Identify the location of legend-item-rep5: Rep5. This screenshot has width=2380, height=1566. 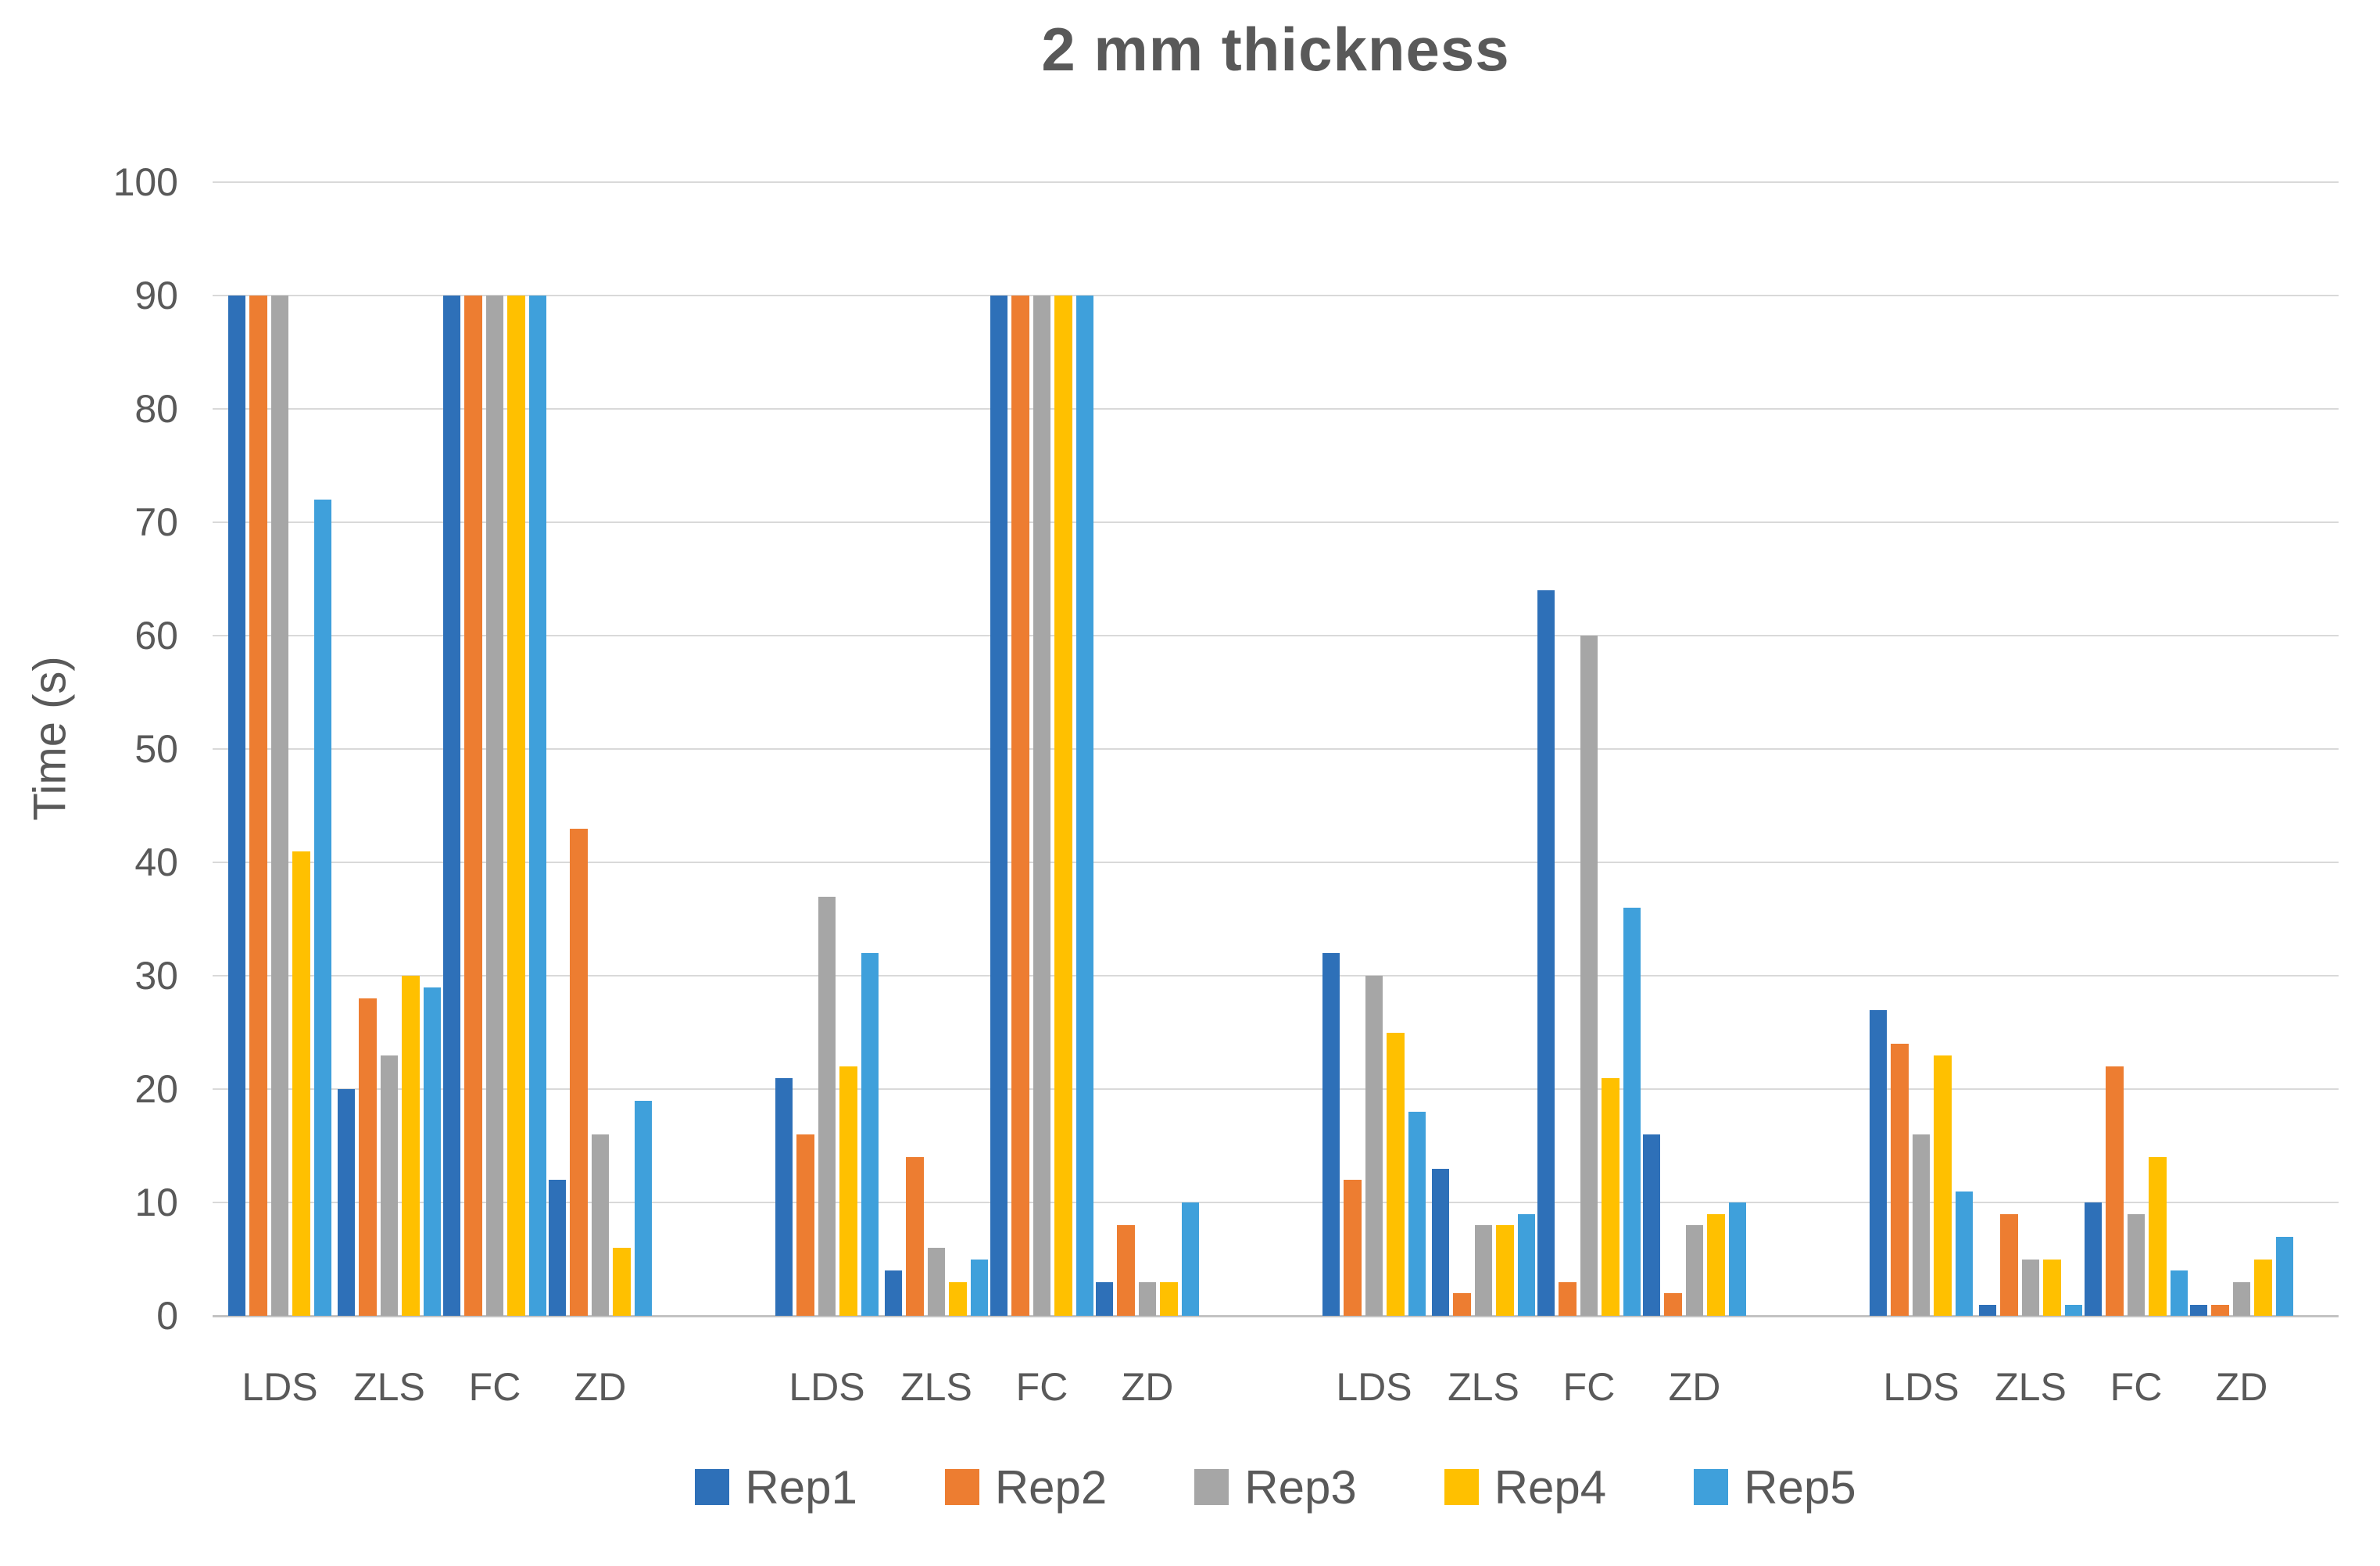
(1775, 1487).